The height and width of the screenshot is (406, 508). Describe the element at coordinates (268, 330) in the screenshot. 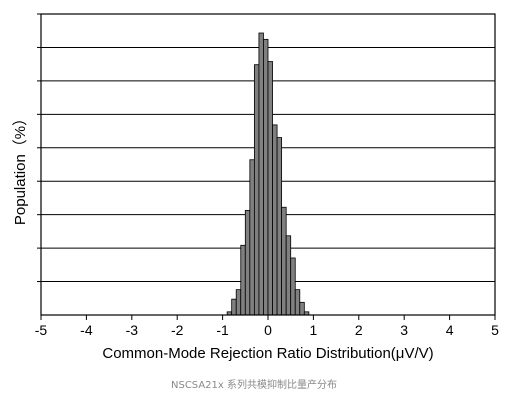

I see `x-tick-label: 0` at that location.